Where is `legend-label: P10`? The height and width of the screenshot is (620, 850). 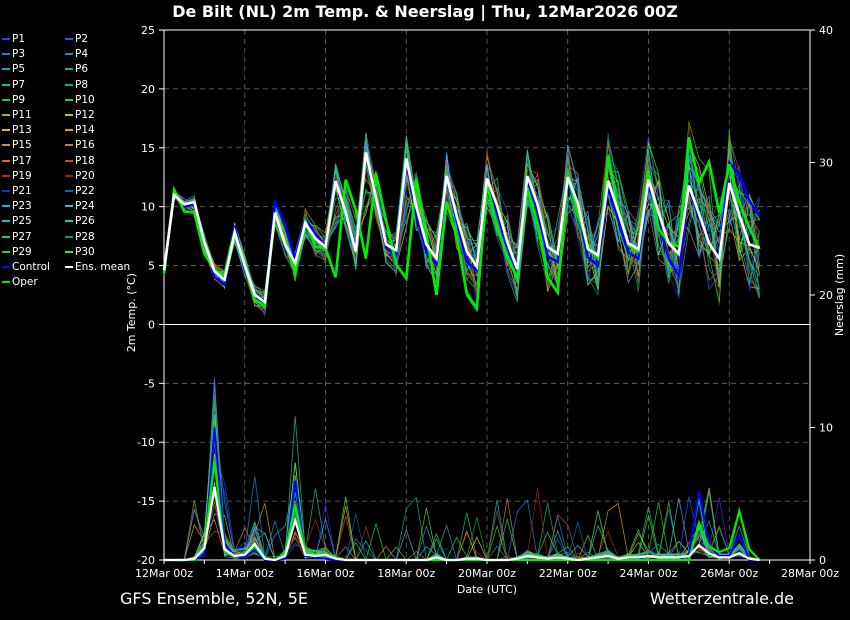
legend-label: P10 is located at coordinates (85, 99).